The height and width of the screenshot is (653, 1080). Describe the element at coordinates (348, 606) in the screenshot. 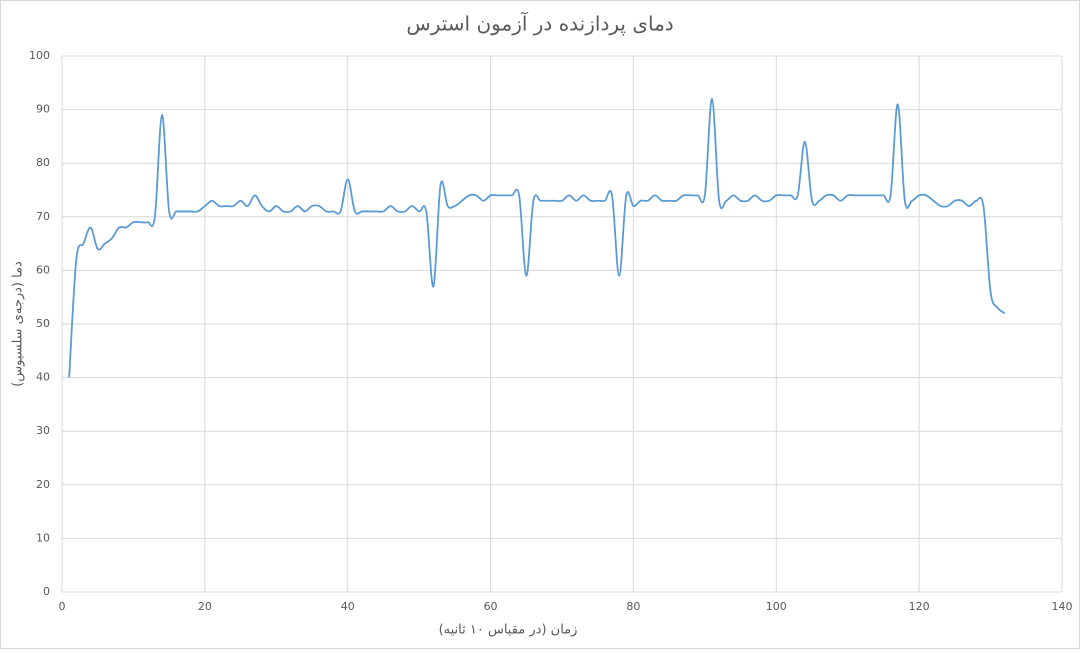

I see `x-tick-label: 40` at that location.